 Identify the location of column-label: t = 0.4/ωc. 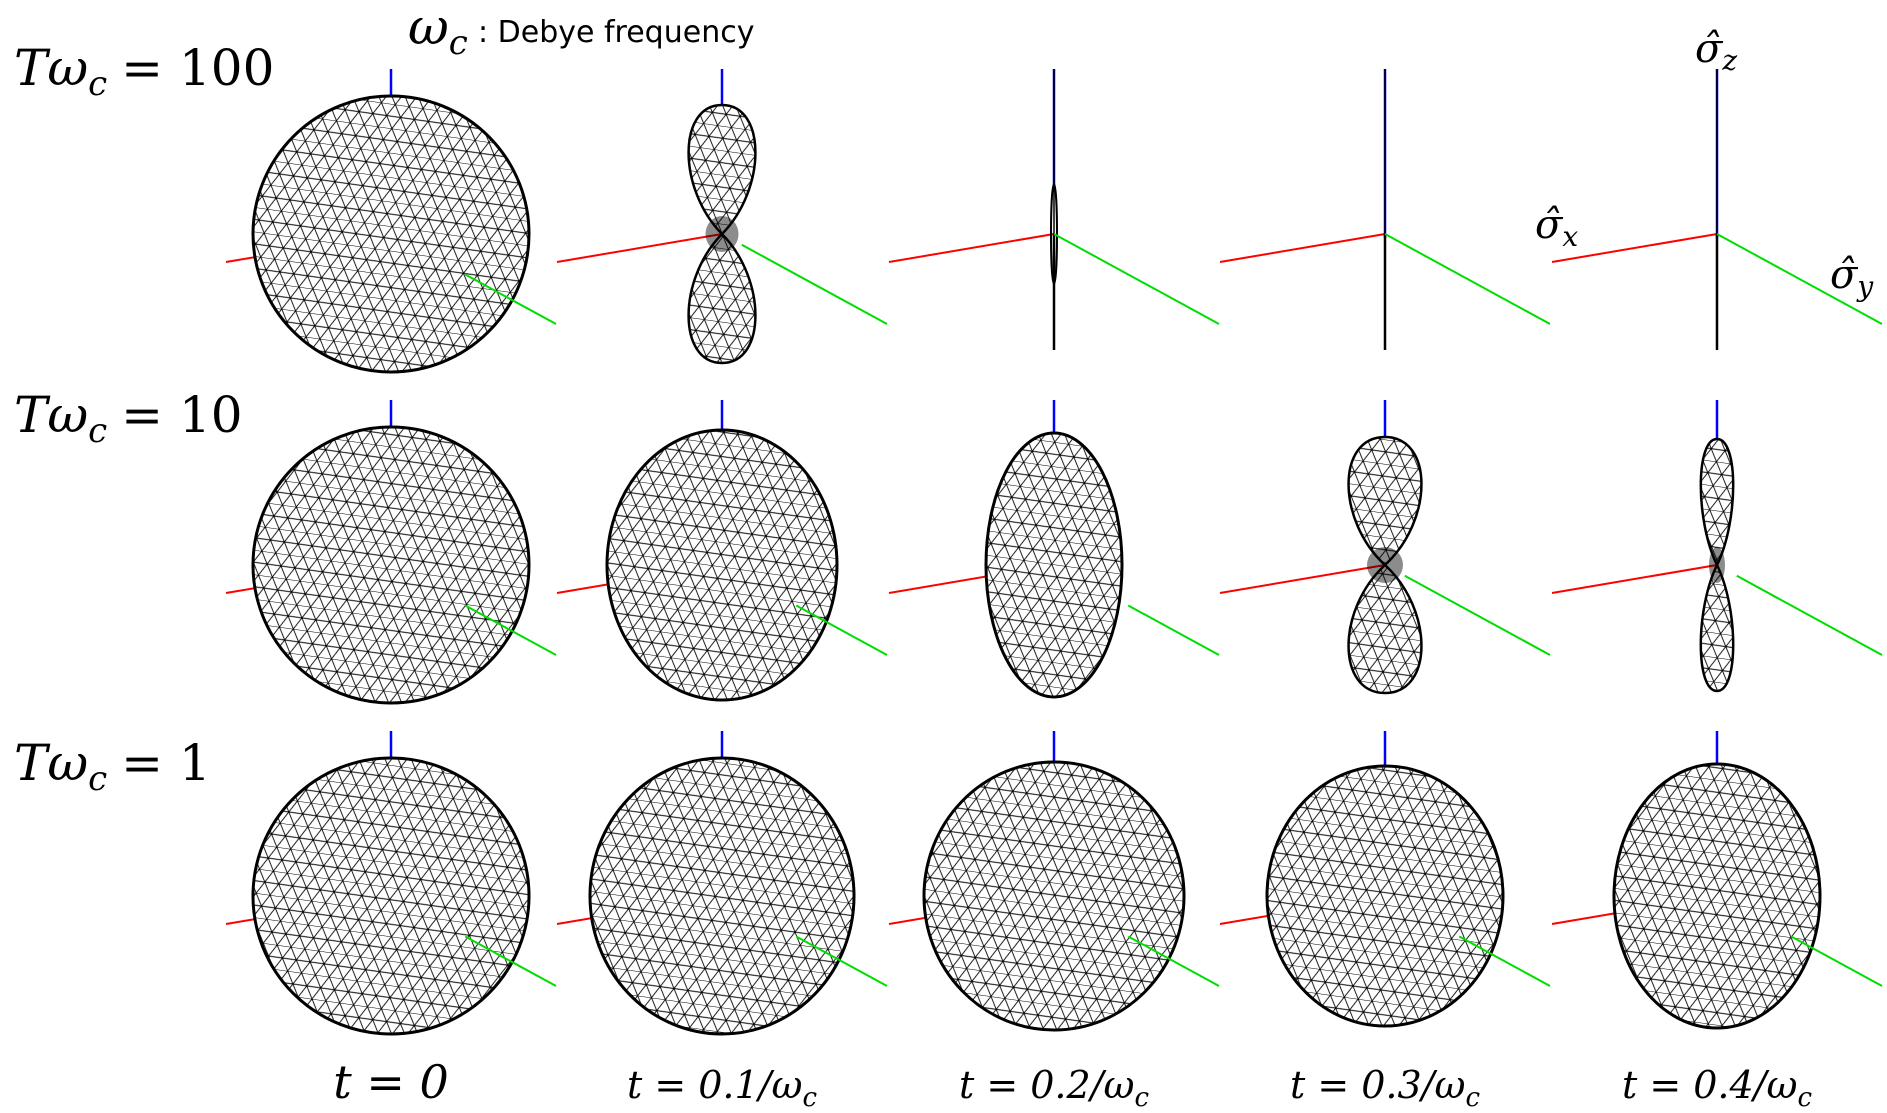
(1717, 1088).